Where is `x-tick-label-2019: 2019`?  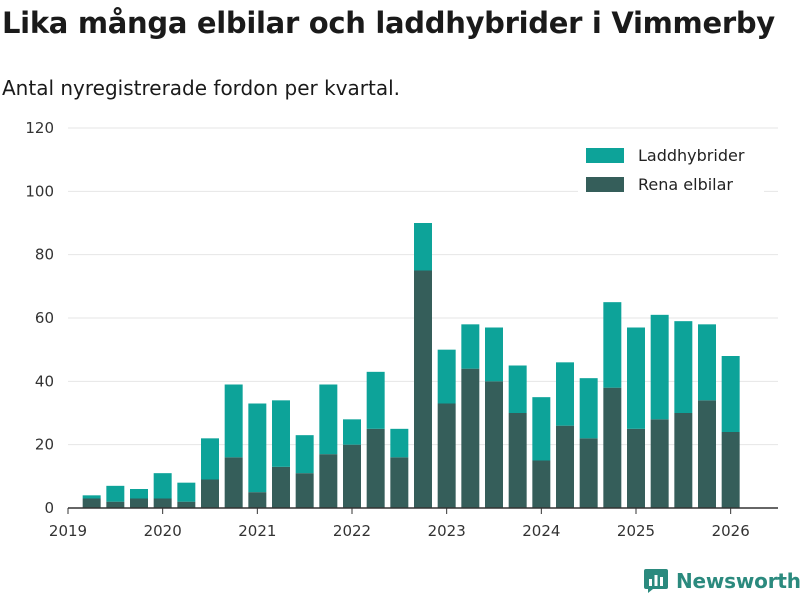
x-tick-label-2019: 2019 is located at coordinates (68, 531).